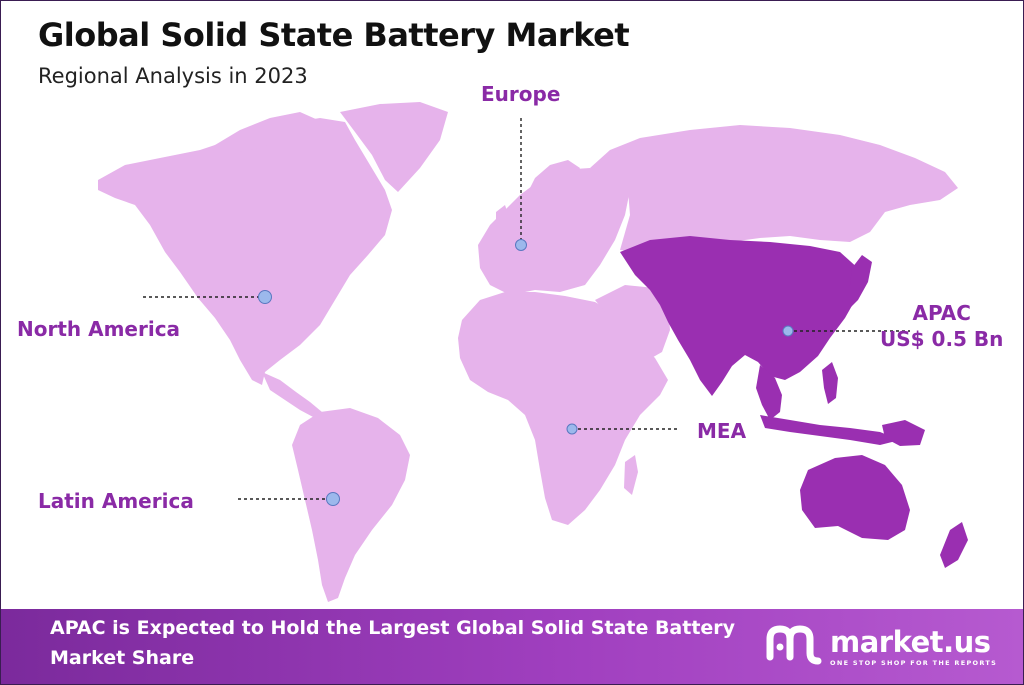 This screenshot has height=685, width=1024. What do you see at coordinates (563, 408) in the screenshot?
I see `africa-landmass` at bounding box center [563, 408].